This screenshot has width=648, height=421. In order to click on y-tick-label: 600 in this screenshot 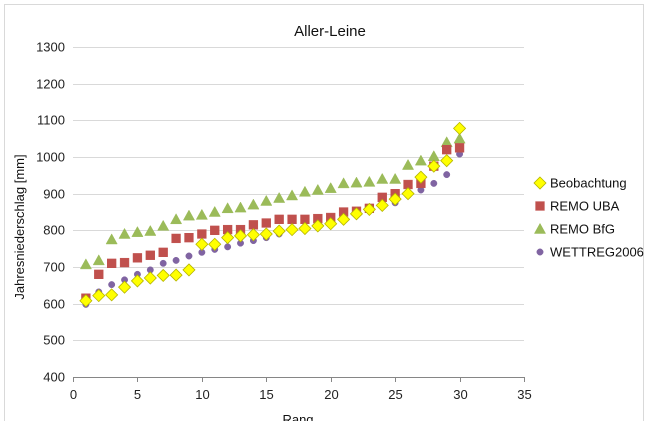, I will do `click(54, 304)`.